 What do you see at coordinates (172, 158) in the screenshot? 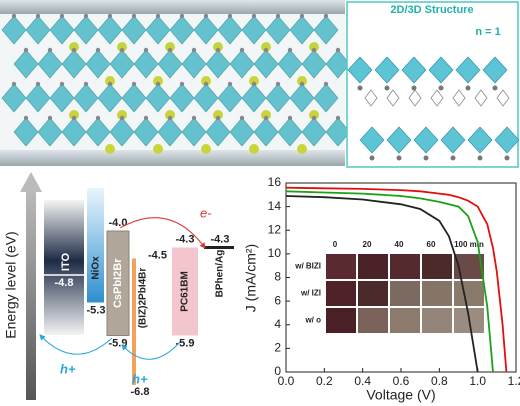
I see `bottom-slab` at bounding box center [172, 158].